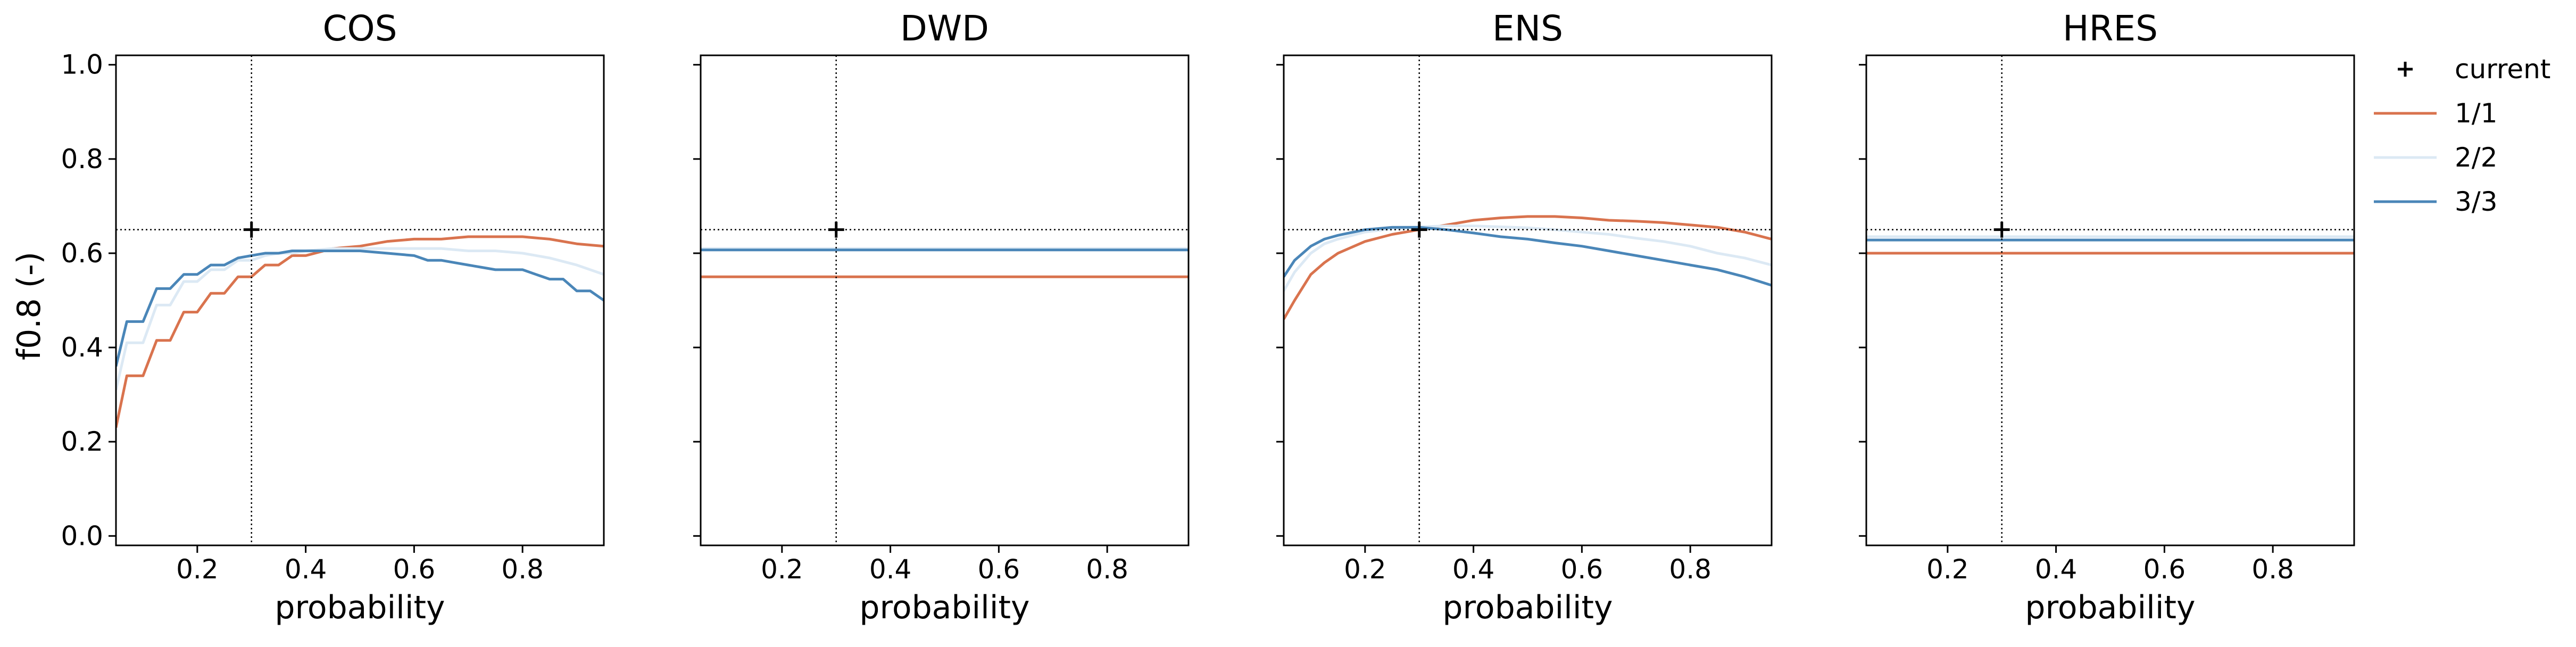 The width and height of the screenshot is (2576, 647). I want to click on legend-label: 2/2, so click(2476, 157).